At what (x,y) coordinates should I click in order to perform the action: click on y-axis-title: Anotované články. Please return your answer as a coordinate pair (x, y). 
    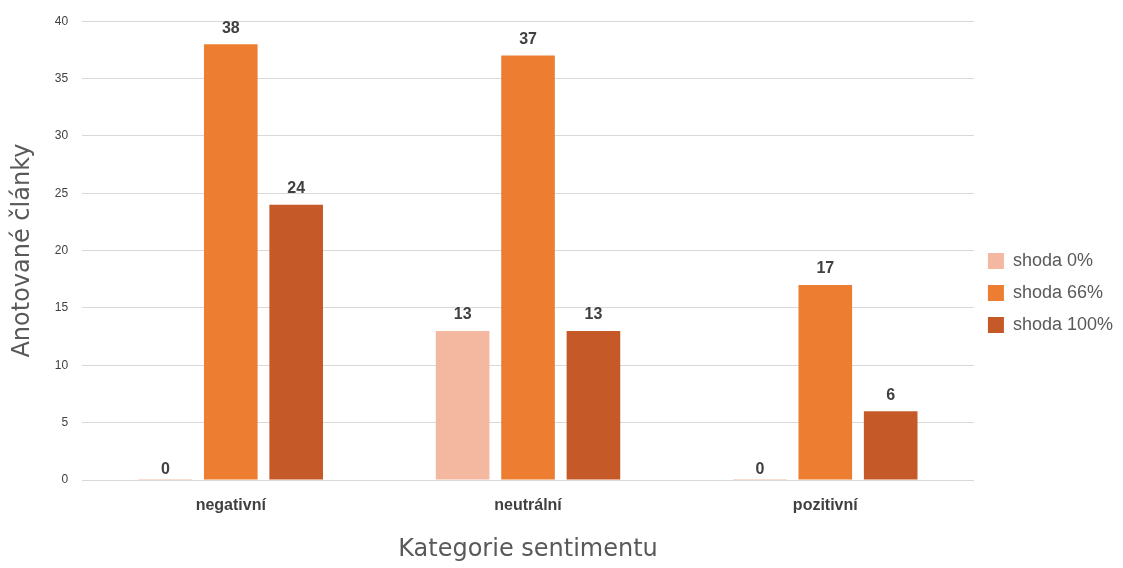
    Looking at the image, I should click on (20, 250).